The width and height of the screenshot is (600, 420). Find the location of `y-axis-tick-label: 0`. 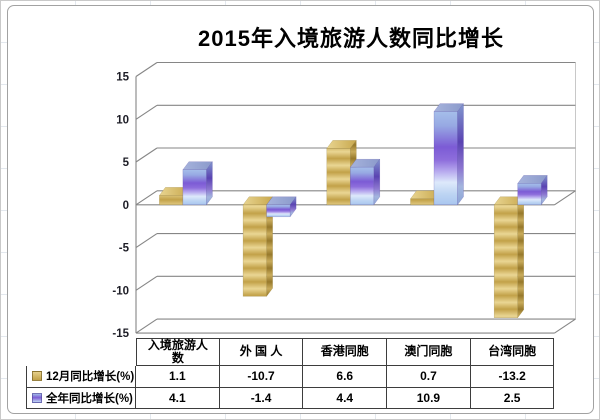

y-axis-tick-label: 0 is located at coordinates (126, 206).